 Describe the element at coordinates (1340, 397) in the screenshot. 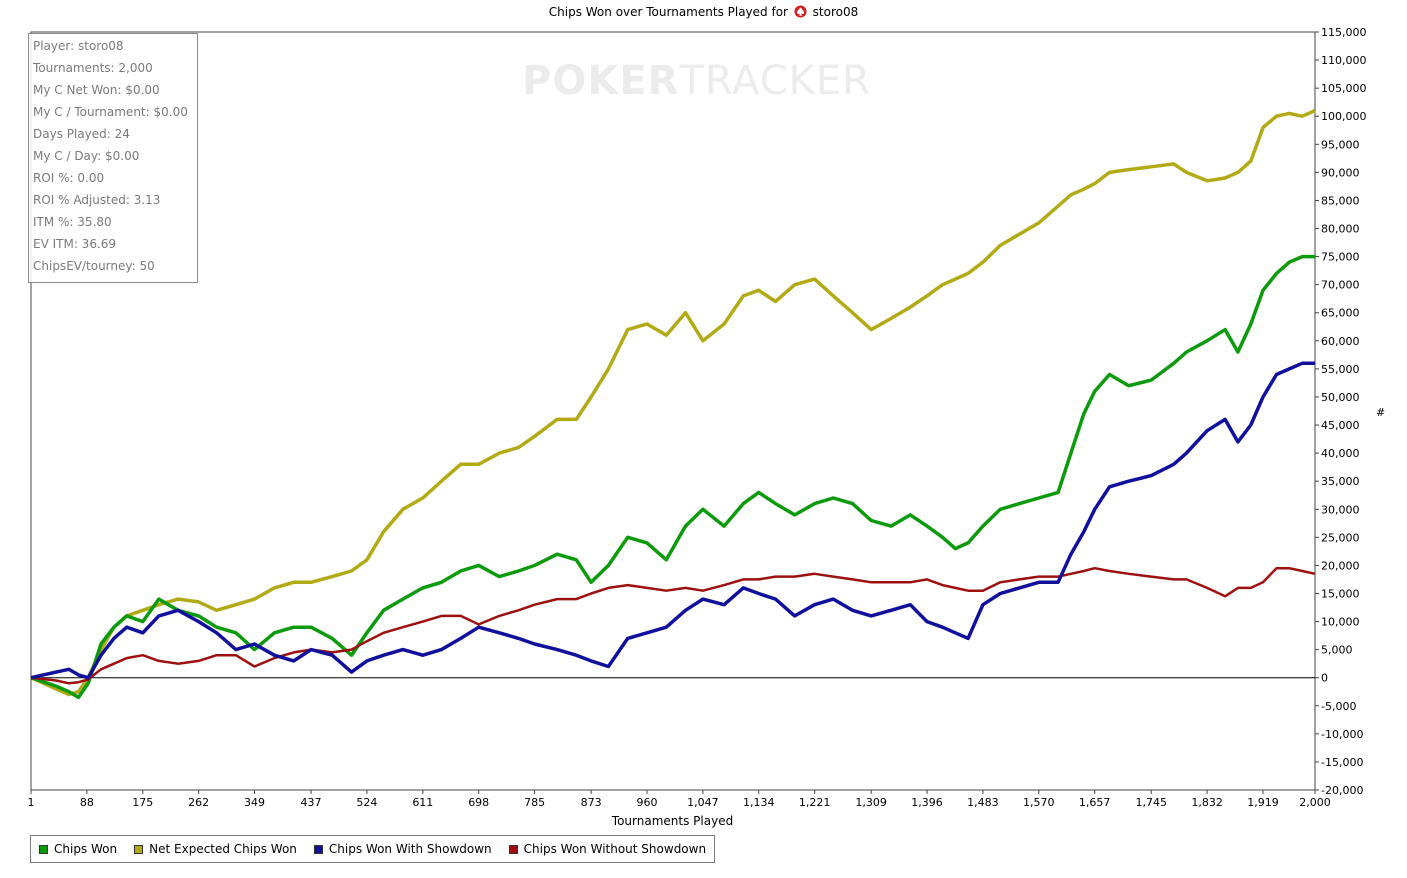

I see `y-tick-label: 50,000` at that location.